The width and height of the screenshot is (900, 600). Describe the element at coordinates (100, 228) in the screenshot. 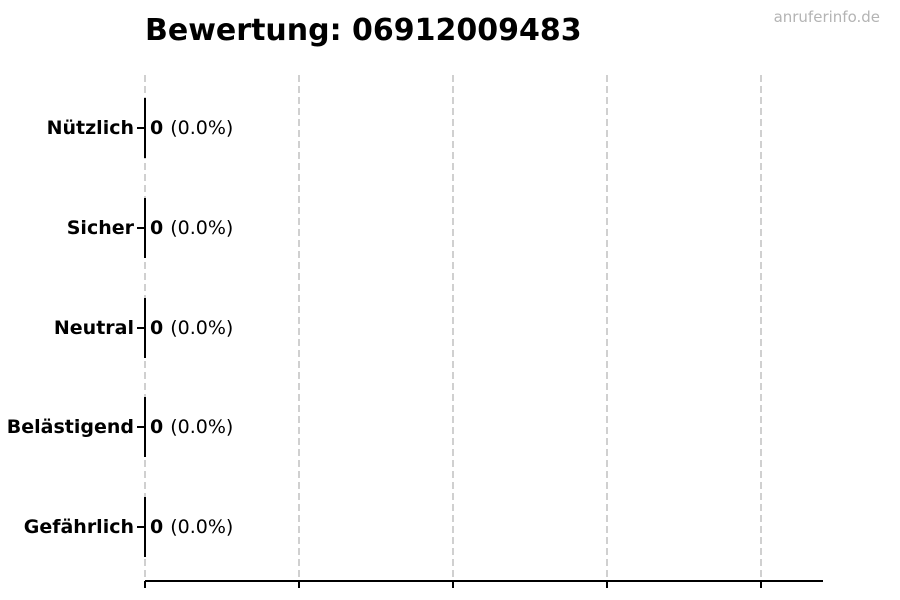

I see `category-label: Sicher` at that location.